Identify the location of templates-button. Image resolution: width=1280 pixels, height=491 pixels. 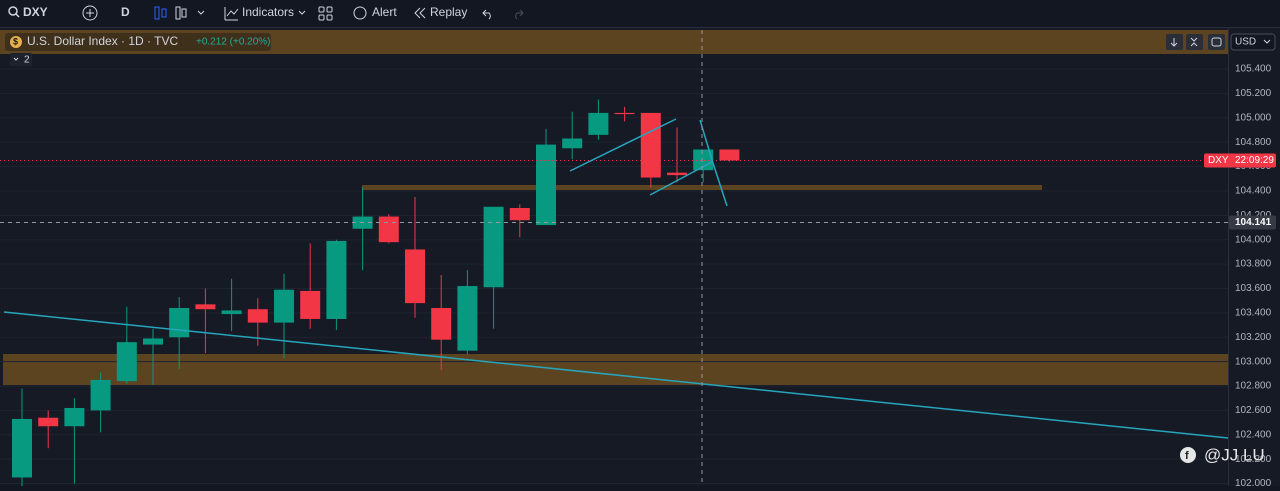
(325, 13).